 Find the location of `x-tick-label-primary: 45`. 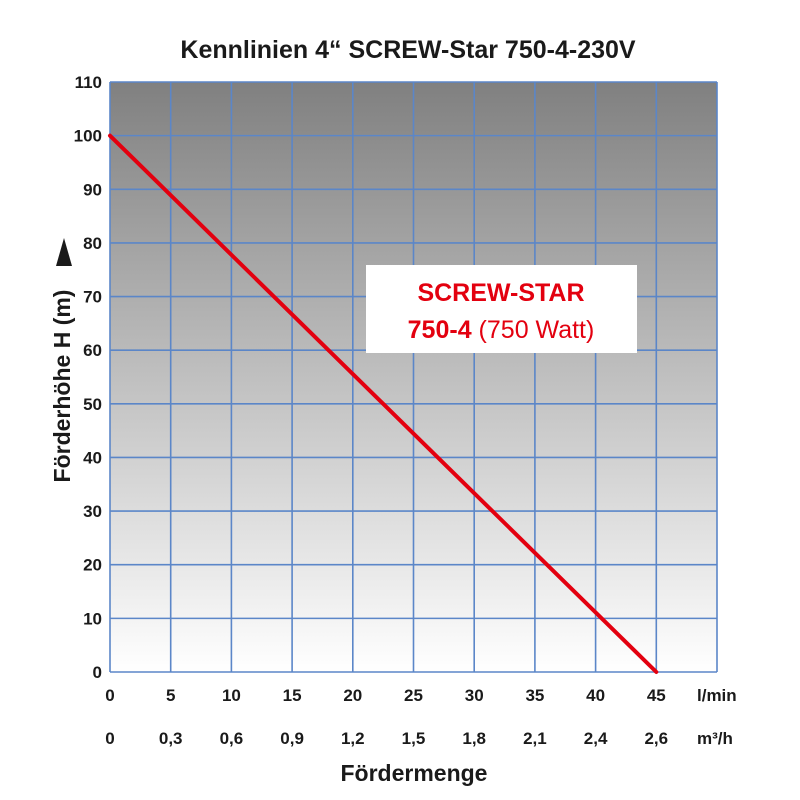

x-tick-label-primary: 45 is located at coordinates (656, 695).